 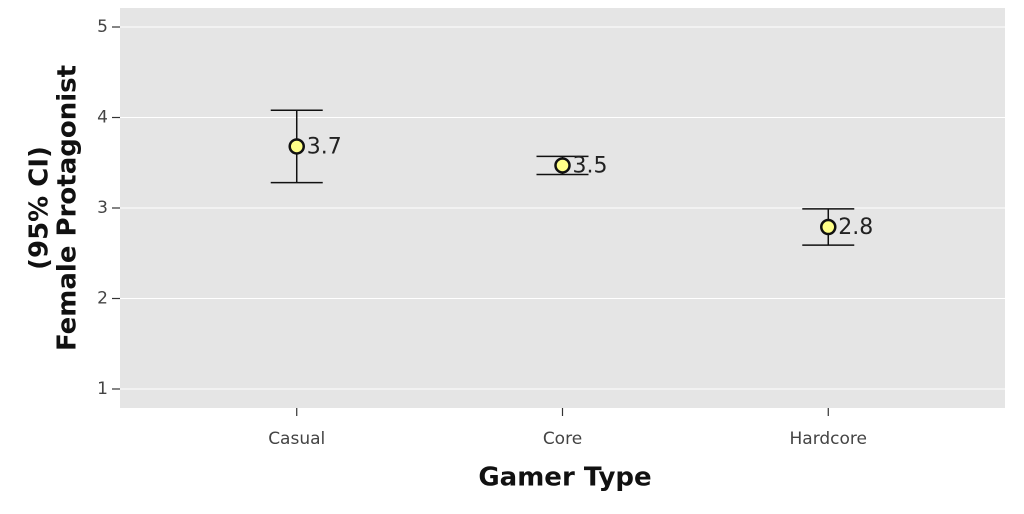 What do you see at coordinates (855, 227) in the screenshot?
I see `value-label: 2.8` at bounding box center [855, 227].